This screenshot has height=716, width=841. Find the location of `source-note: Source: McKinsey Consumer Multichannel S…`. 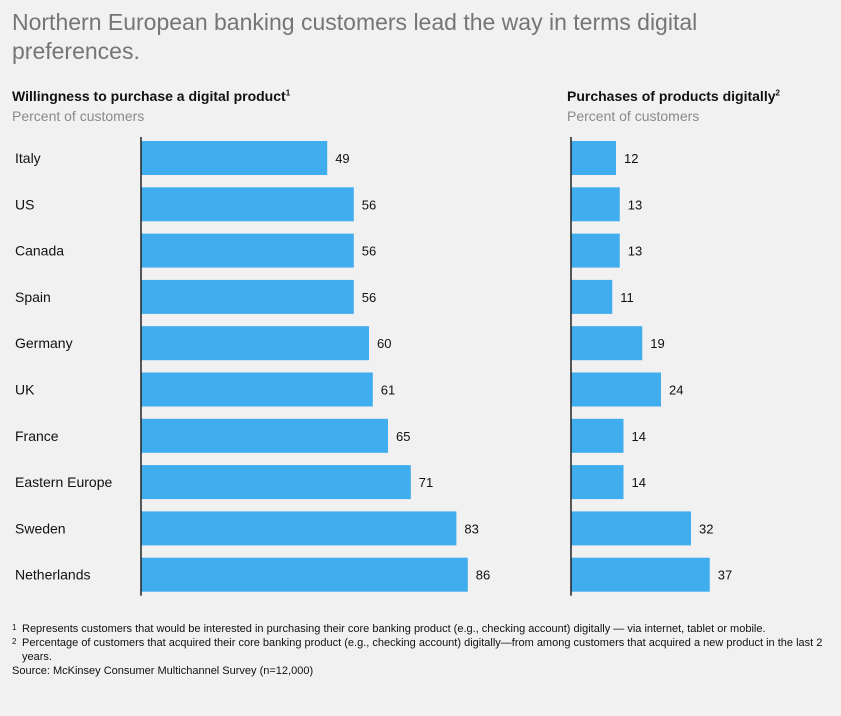

source-note: Source: McKinsey Consumer Multichannel S… is located at coordinates (163, 671).